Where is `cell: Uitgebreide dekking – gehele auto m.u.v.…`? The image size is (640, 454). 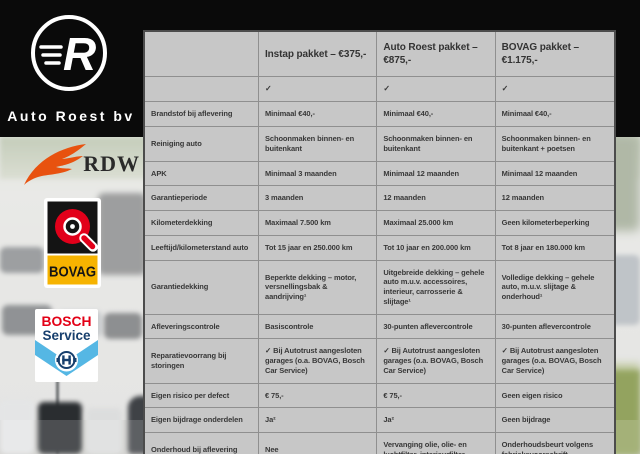
cell: Uitgebreide dekking – gehele auto m.u.v.… is located at coordinates (436, 286).